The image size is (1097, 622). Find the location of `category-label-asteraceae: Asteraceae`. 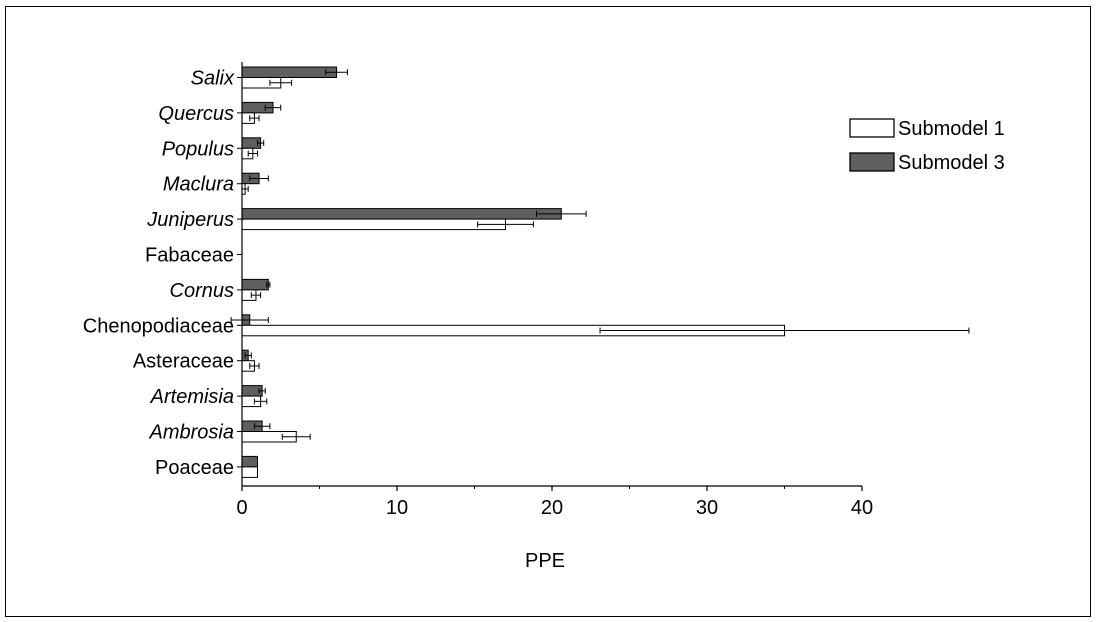

category-label-asteraceae: Asteraceae is located at coordinates (183, 362).